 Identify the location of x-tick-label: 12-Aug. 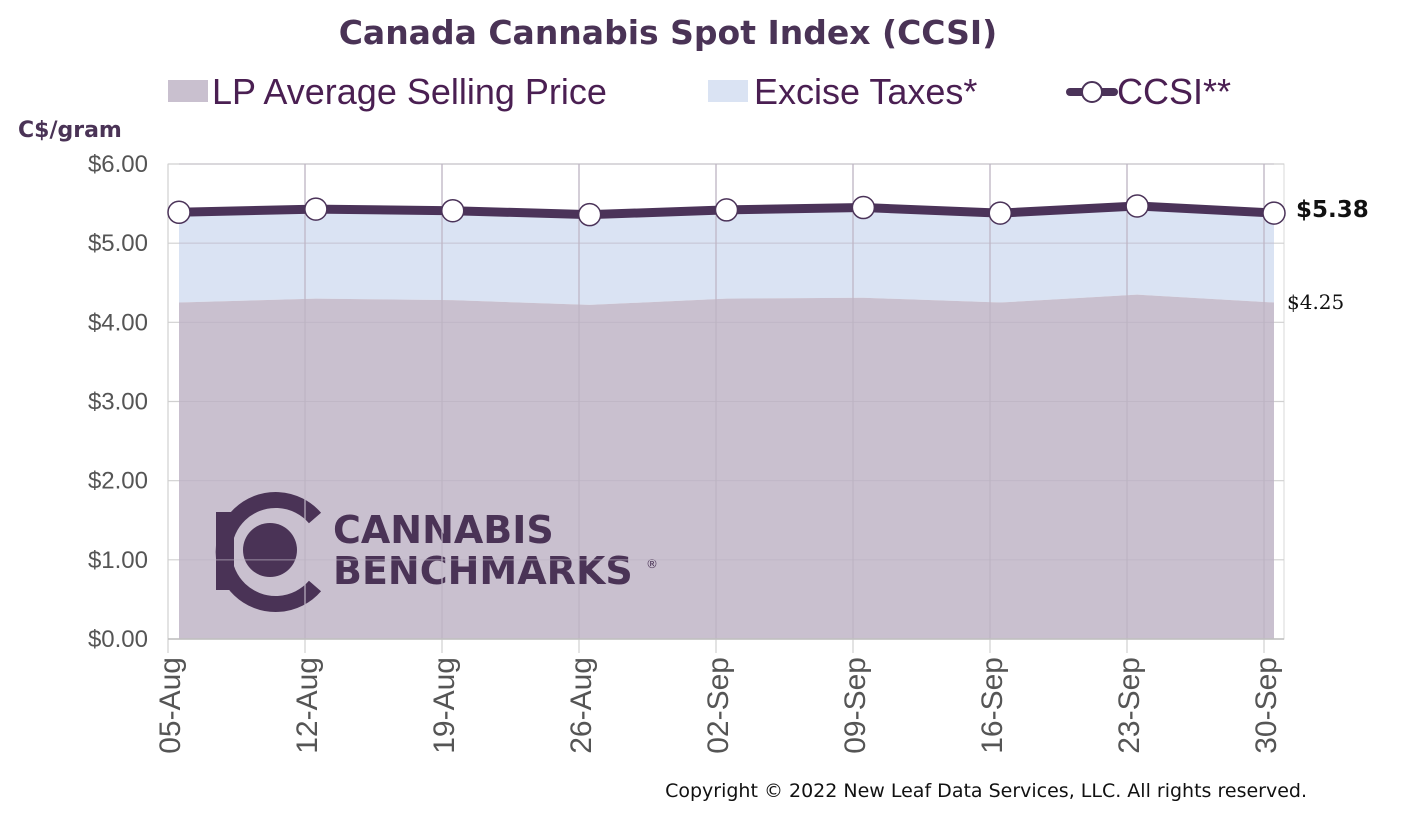
(307, 705).